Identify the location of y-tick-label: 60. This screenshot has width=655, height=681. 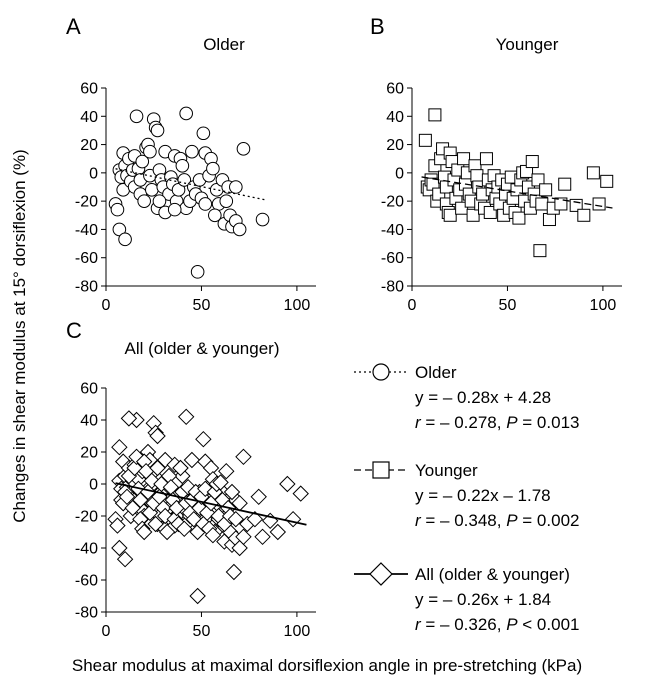
(89, 89).